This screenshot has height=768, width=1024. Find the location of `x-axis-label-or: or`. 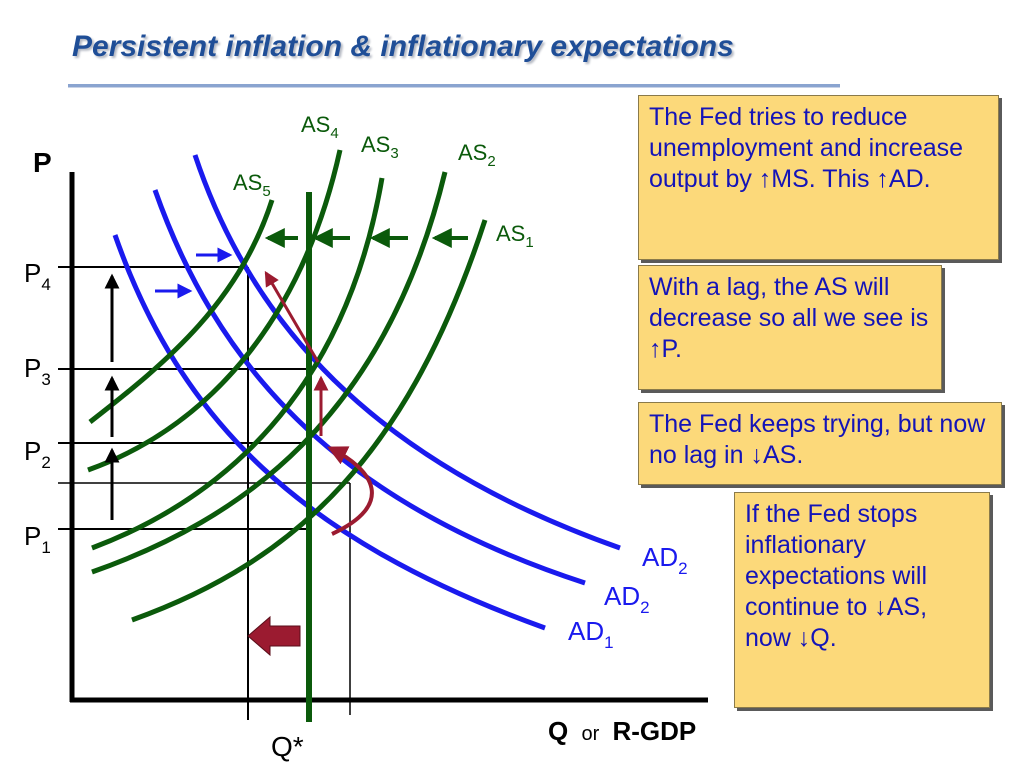

x-axis-label-or: or is located at coordinates (590, 734).